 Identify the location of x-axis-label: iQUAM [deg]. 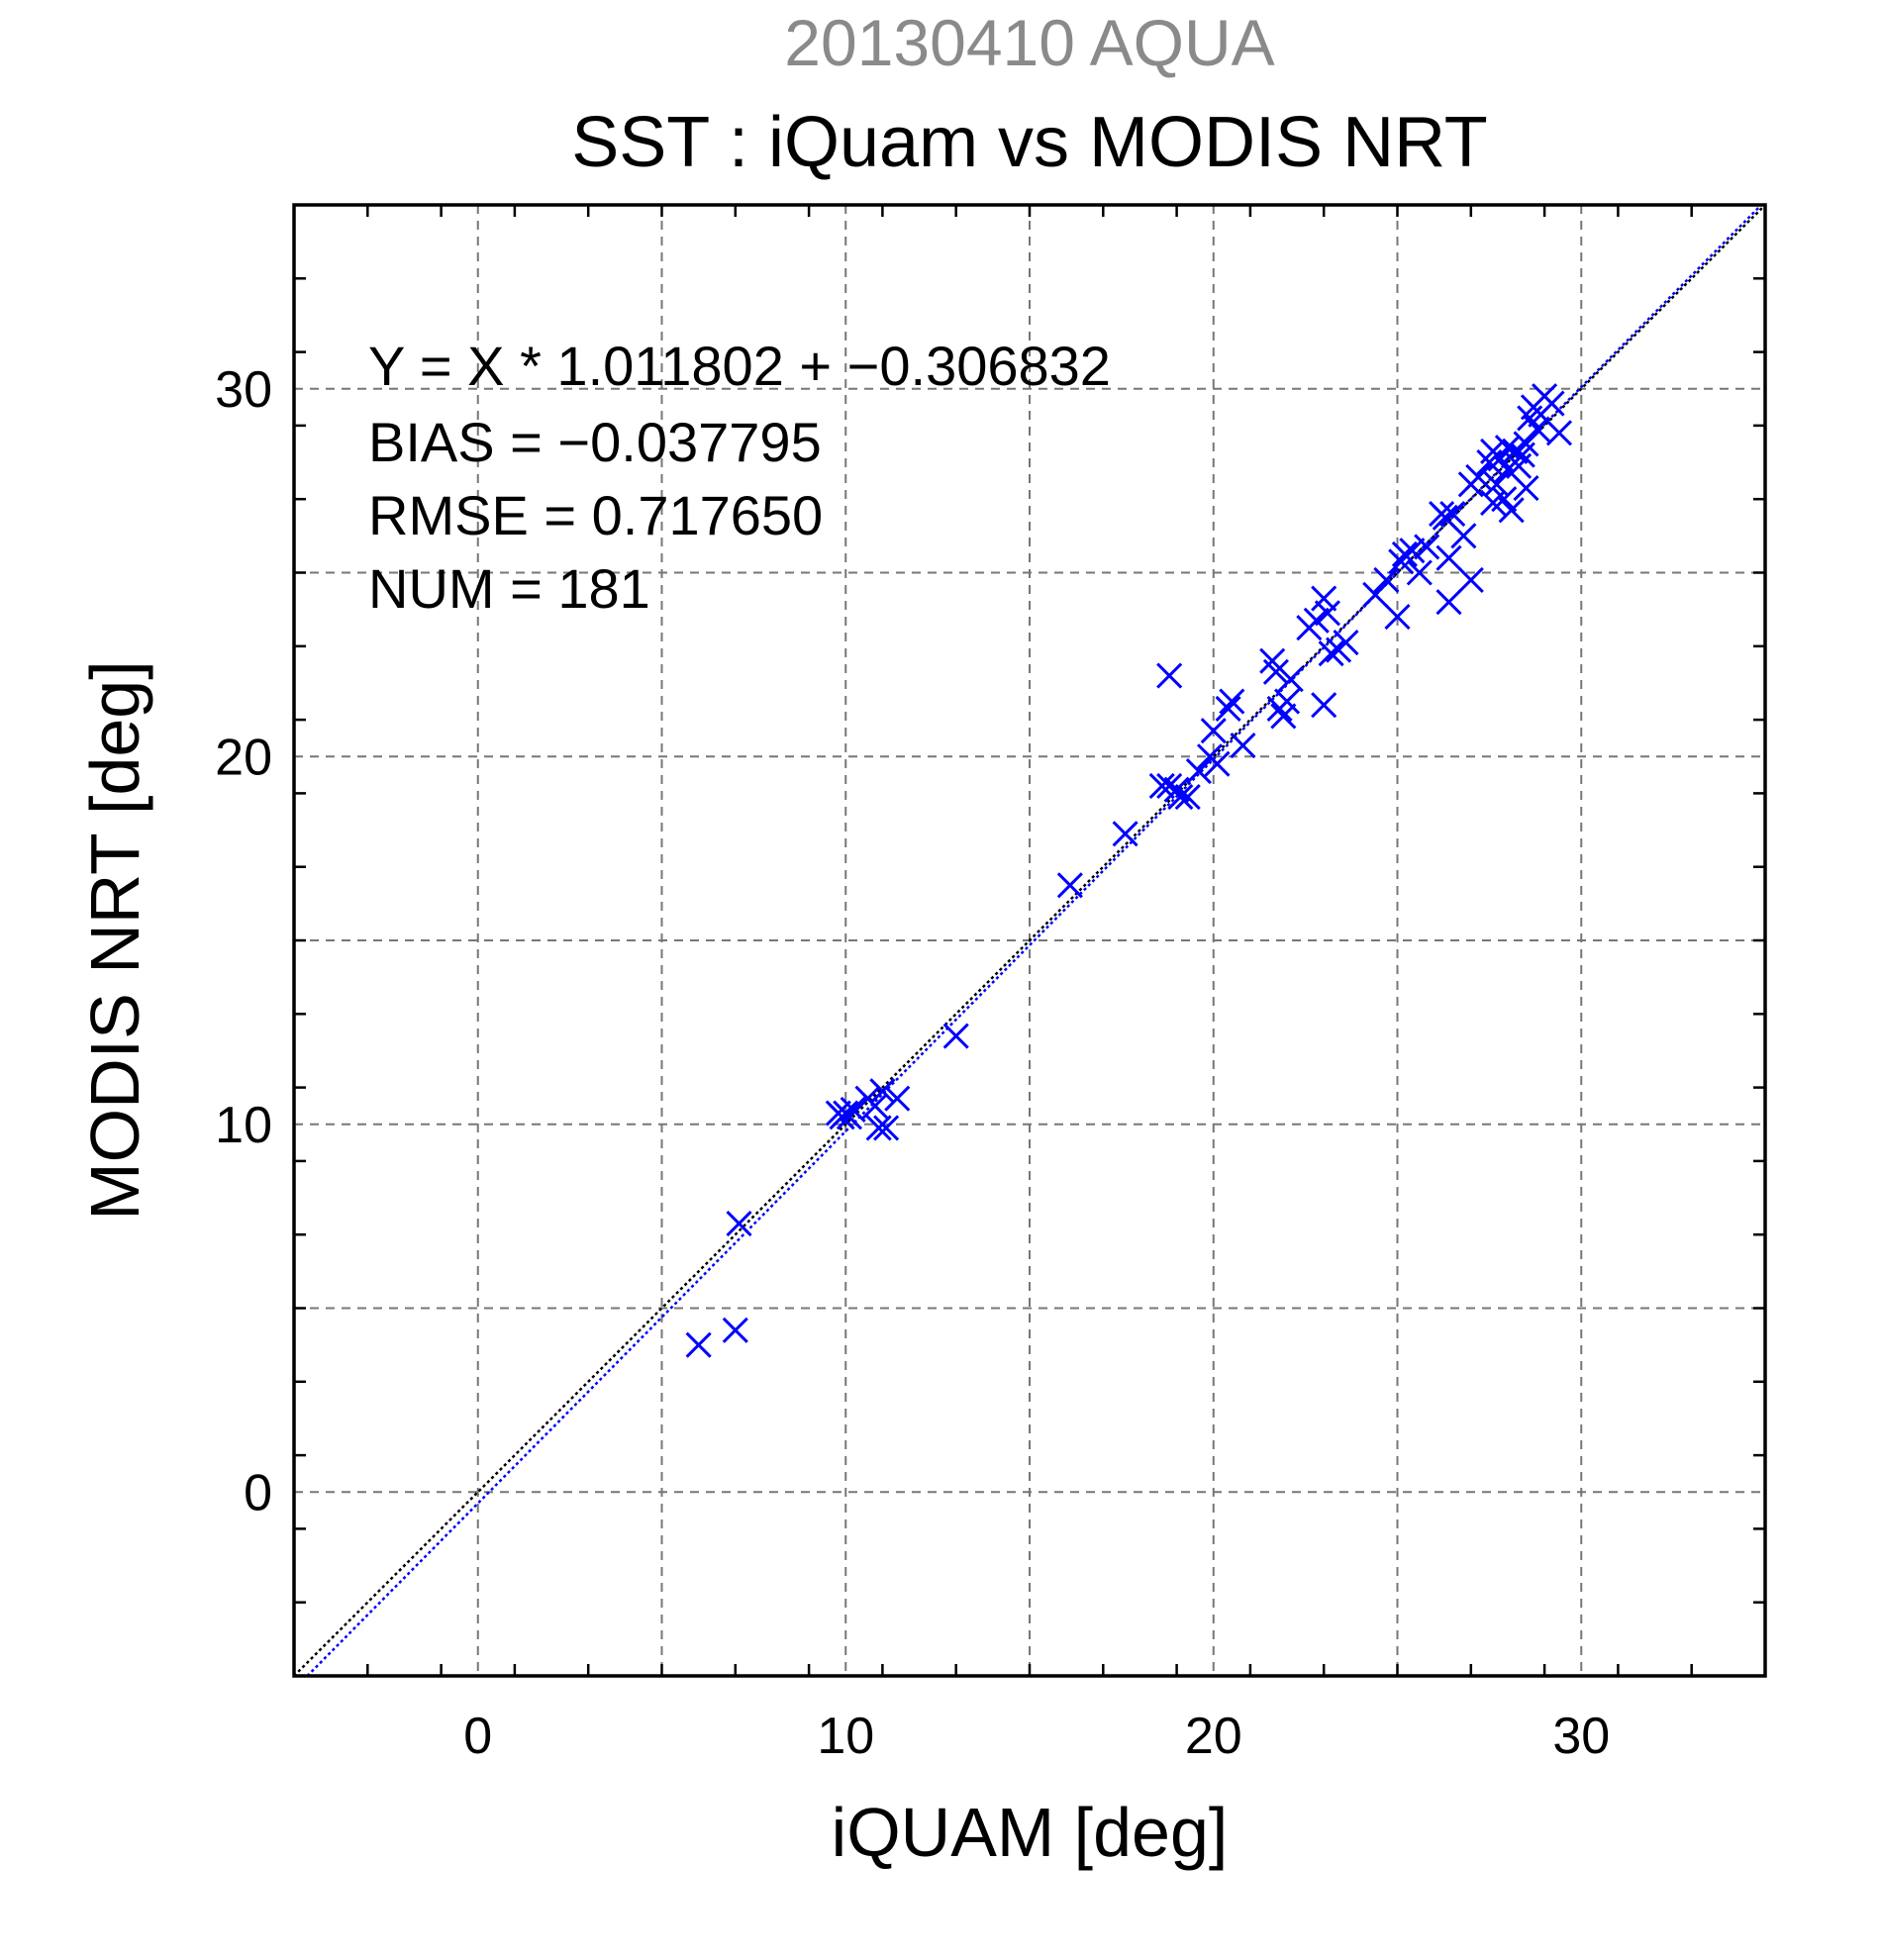
(1030, 1832).